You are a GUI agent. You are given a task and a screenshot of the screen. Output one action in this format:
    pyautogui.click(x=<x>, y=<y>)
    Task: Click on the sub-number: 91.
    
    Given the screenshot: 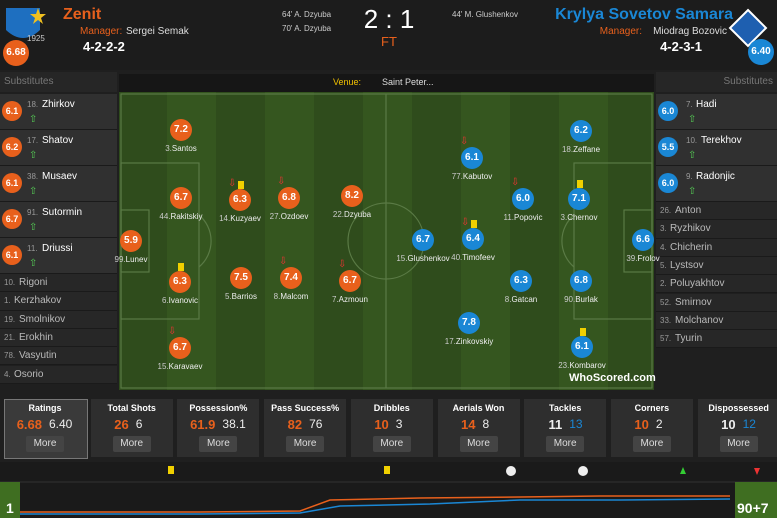 What is the action you would take?
    pyautogui.click(x=33, y=212)
    